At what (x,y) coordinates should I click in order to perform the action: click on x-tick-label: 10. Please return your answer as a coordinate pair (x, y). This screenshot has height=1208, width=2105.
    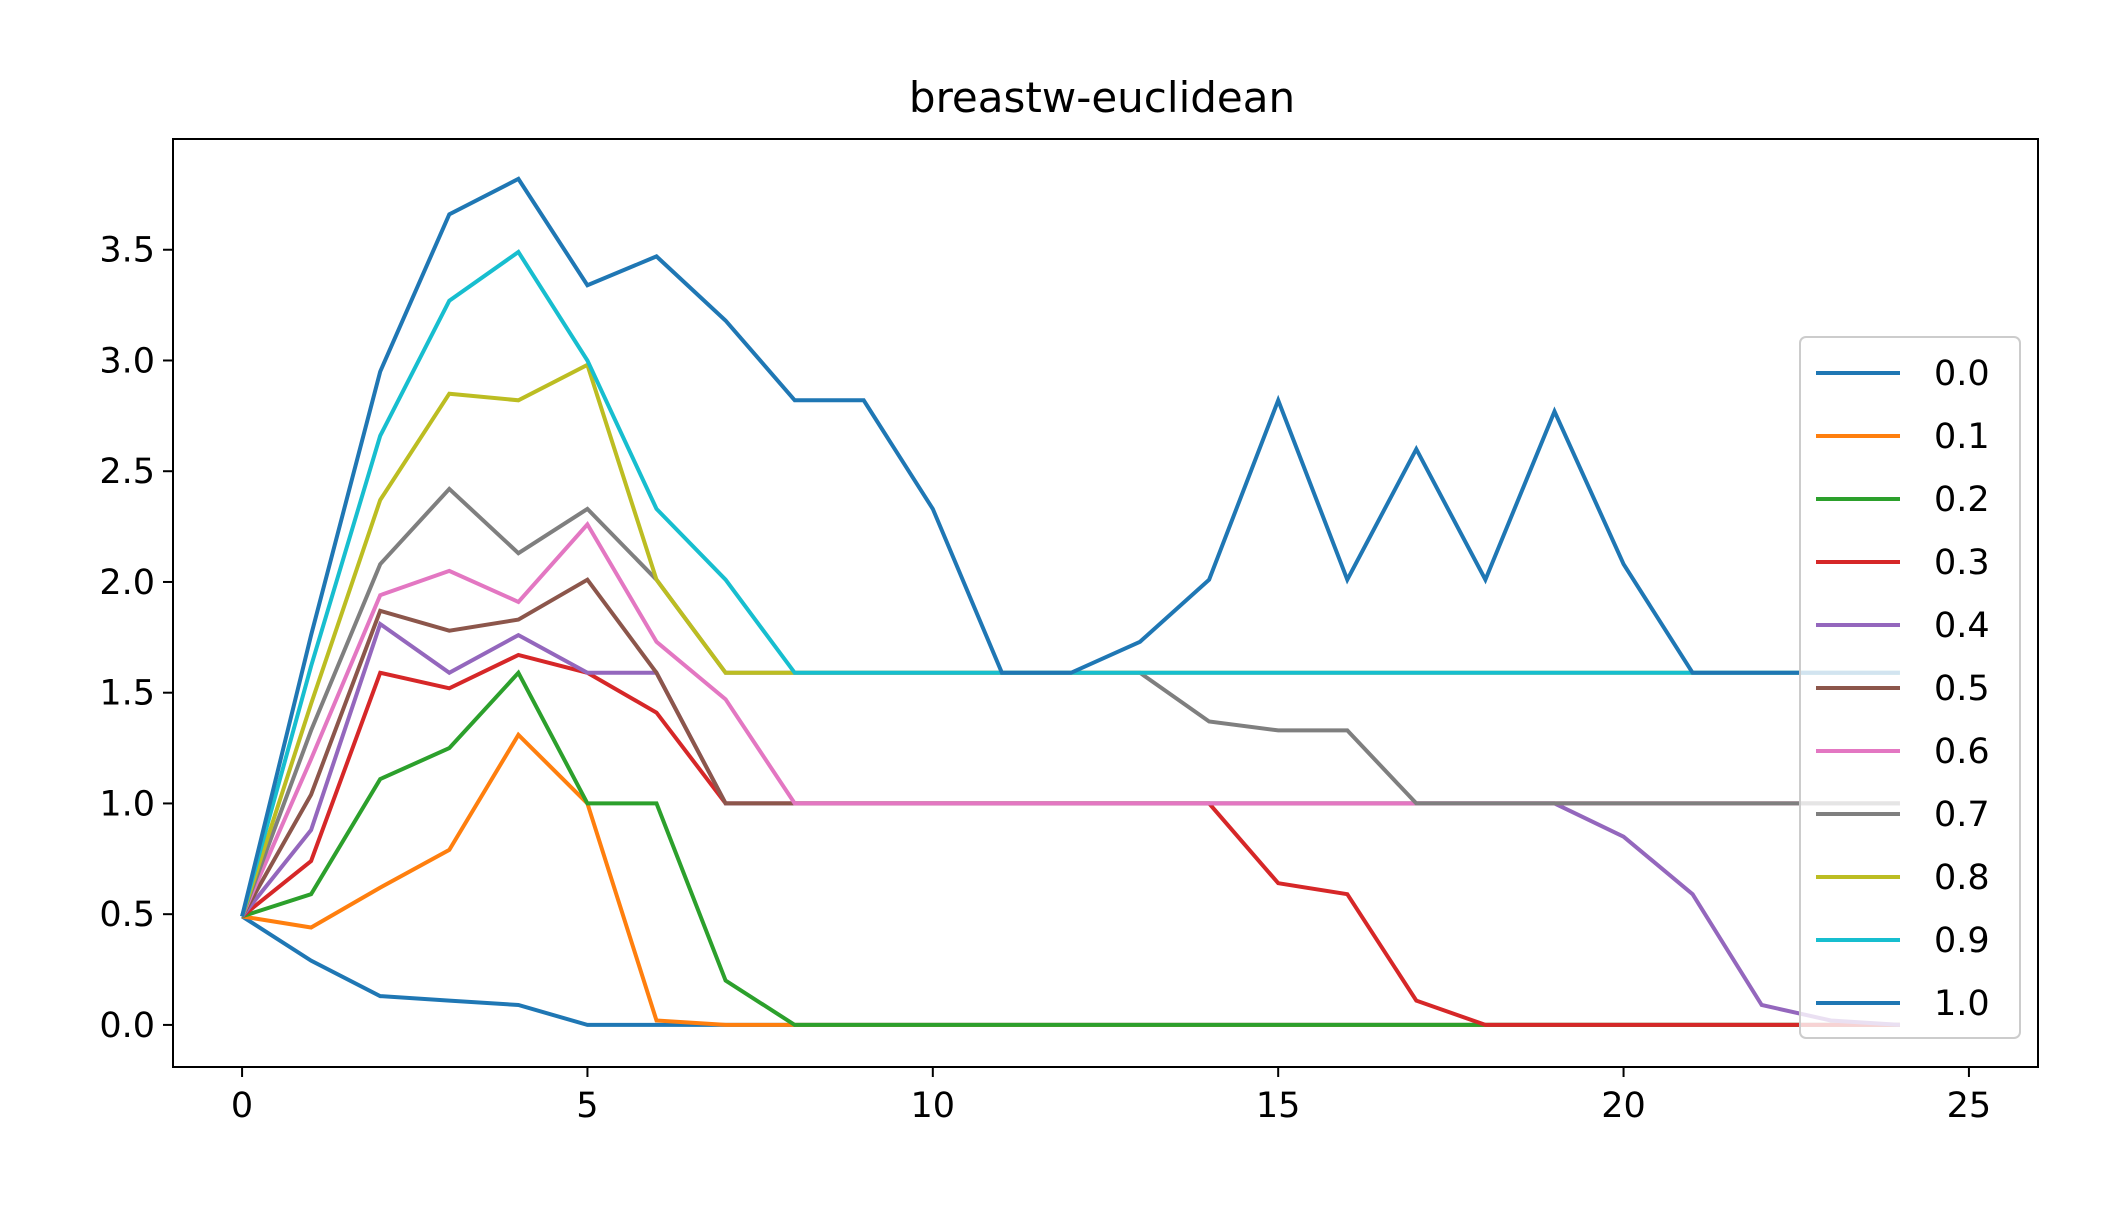
    Looking at the image, I should click on (933, 1106).